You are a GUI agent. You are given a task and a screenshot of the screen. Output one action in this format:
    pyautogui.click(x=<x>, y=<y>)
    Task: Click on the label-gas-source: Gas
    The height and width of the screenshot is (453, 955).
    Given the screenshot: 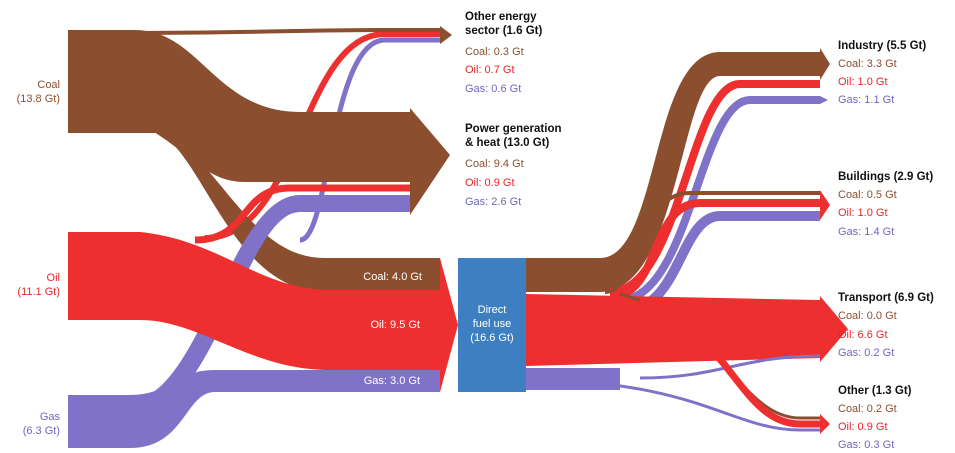 What is the action you would take?
    pyautogui.click(x=50, y=417)
    